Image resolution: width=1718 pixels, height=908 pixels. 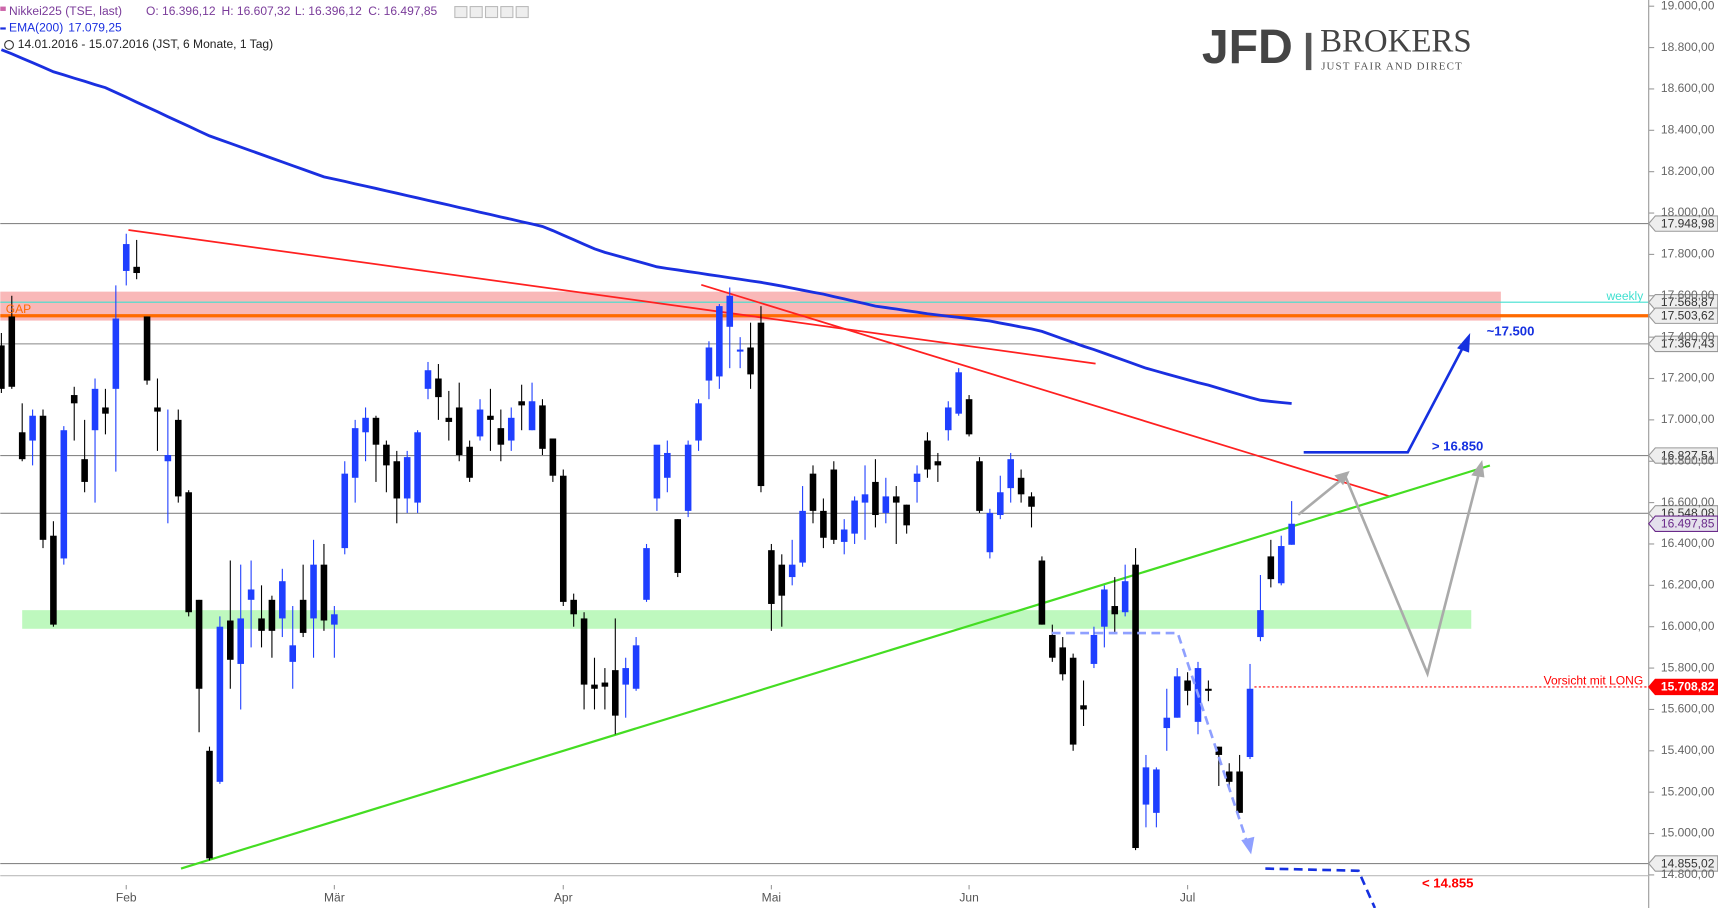 What do you see at coordinates (824, 889) in the screenshot?
I see `x-axis: Feb Mär Apr Mai Jun Jul` at bounding box center [824, 889].